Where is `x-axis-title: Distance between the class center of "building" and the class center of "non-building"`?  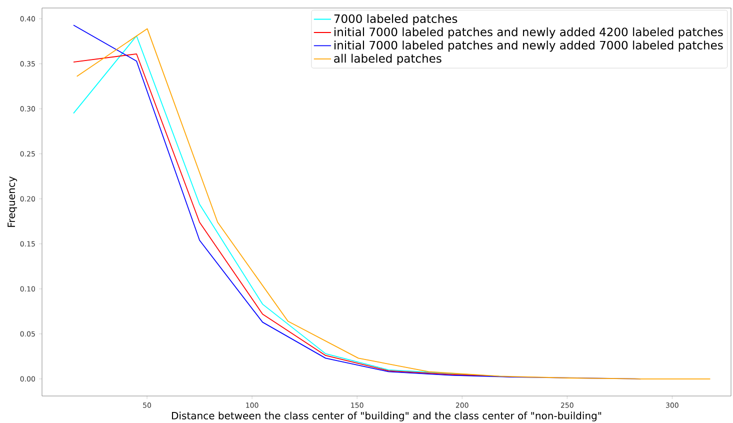 x-axis-title: Distance between the class center of "building" and the class center of "non-building" is located at coordinates (387, 417).